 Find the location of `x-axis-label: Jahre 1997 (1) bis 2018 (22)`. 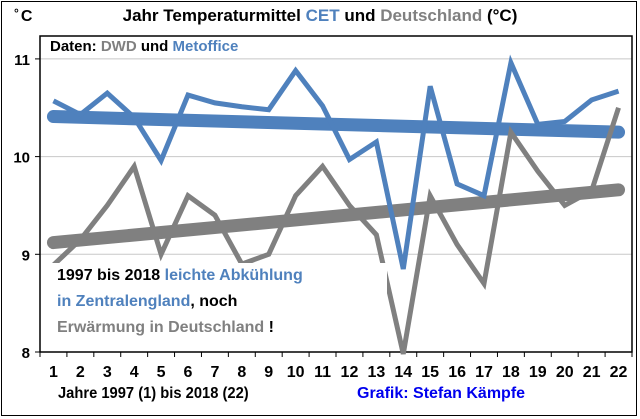

x-axis-label: Jahre 1997 (1) bis 2018 (22) is located at coordinates (153, 393).